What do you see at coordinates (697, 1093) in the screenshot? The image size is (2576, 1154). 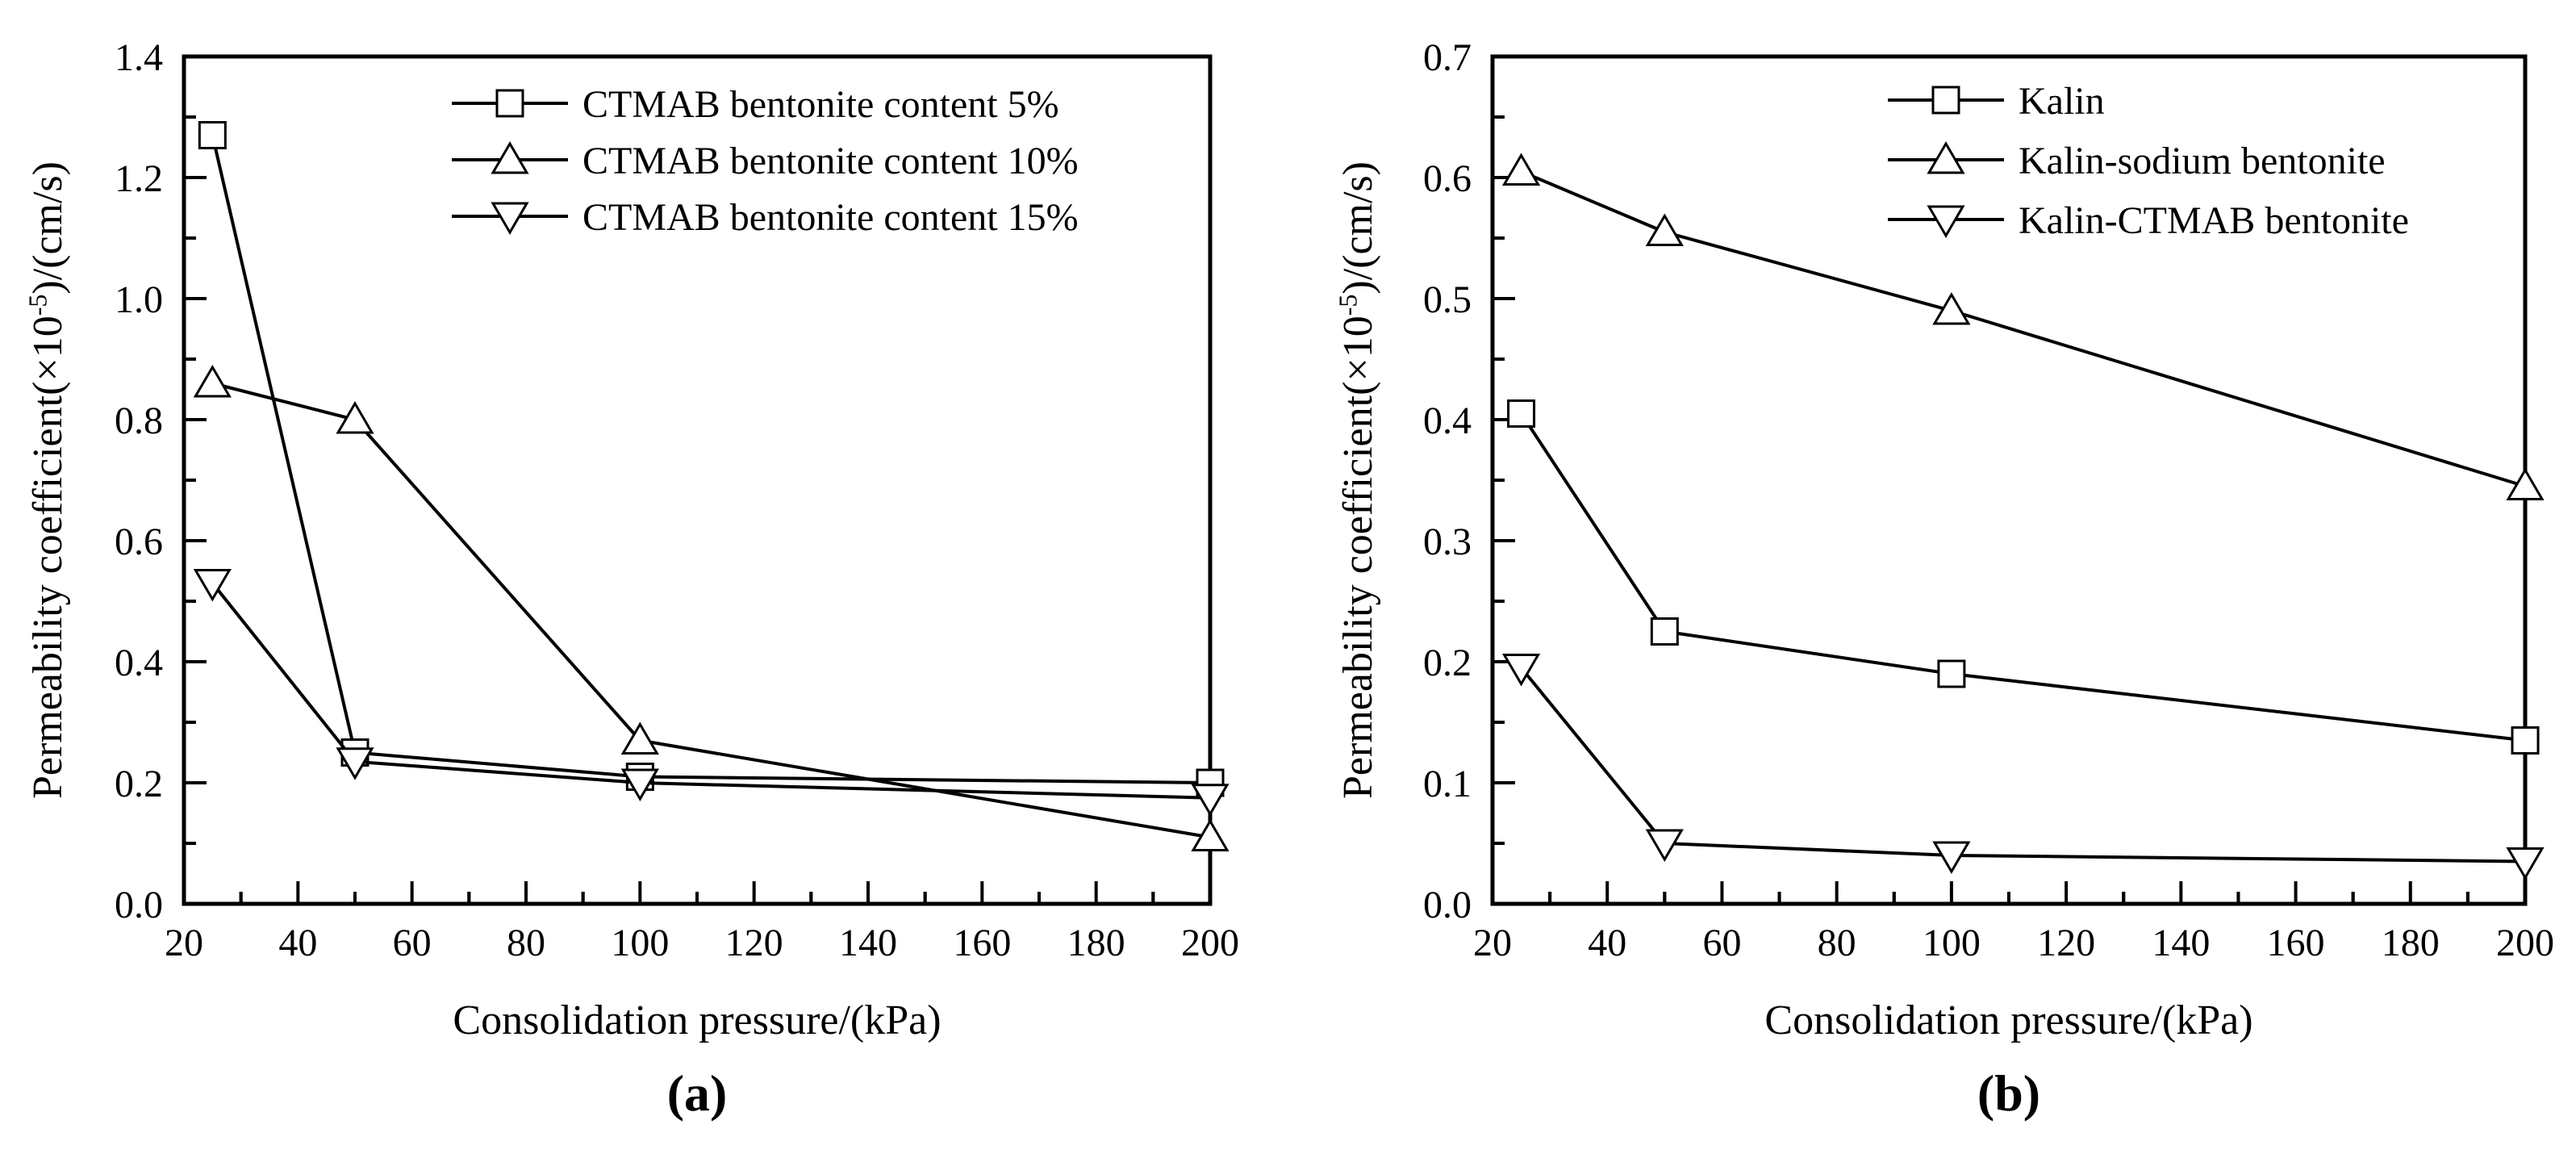 I see `panel-caption: (a)` at bounding box center [697, 1093].